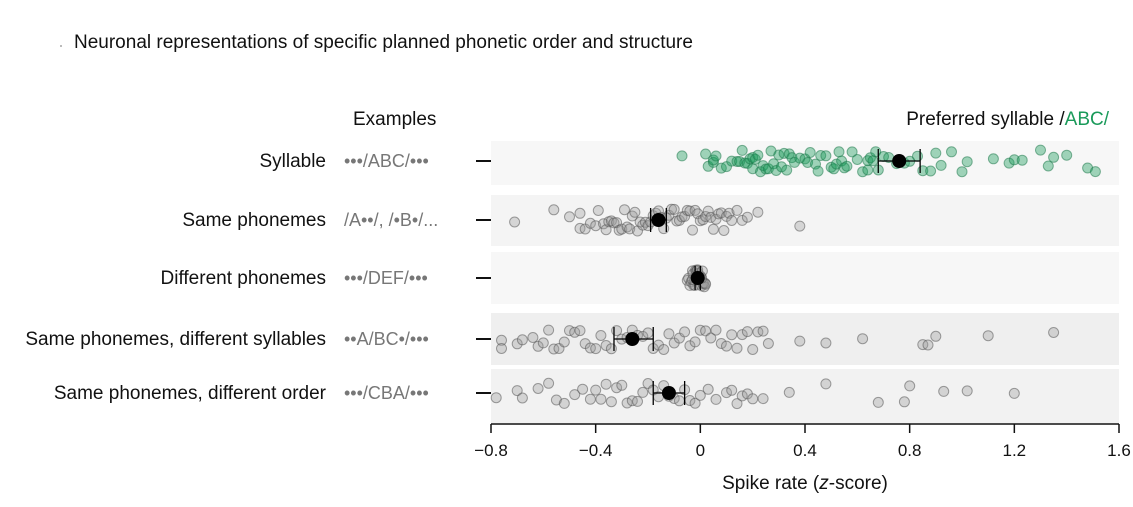 This screenshot has height=507, width=1133. I want to click on x-tick-label: 0.8, so click(910, 450).